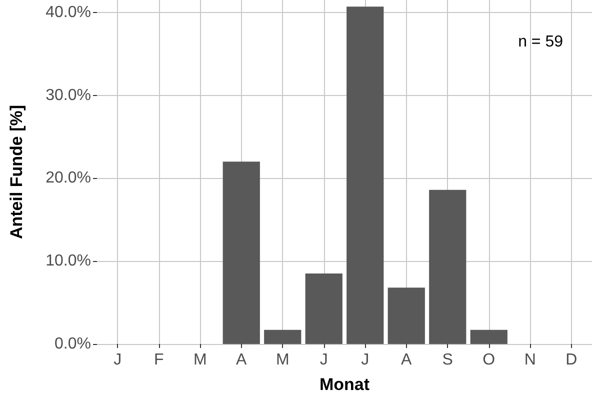 This screenshot has width=600, height=400. Describe the element at coordinates (72, 344) in the screenshot. I see `y-tick-label: 0.0%` at that location.